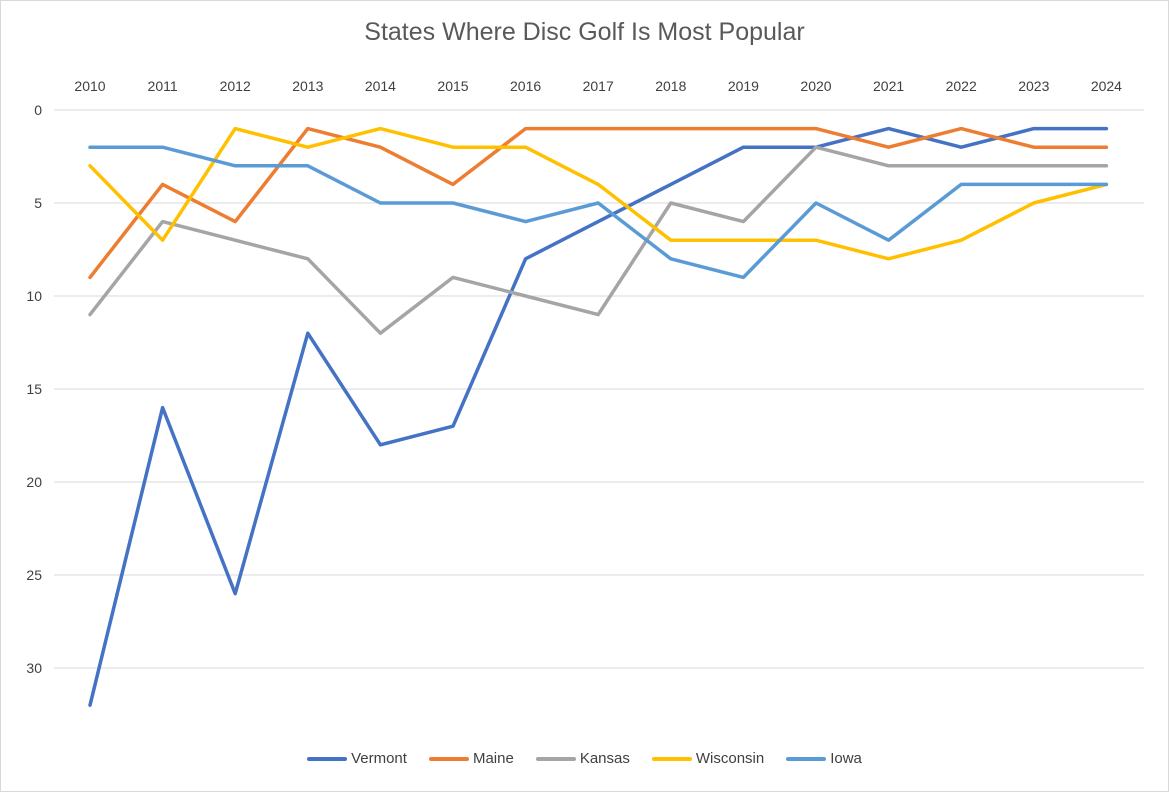 The height and width of the screenshot is (792, 1169). What do you see at coordinates (163, 86) in the screenshot?
I see `x-tick-label: 2011` at bounding box center [163, 86].